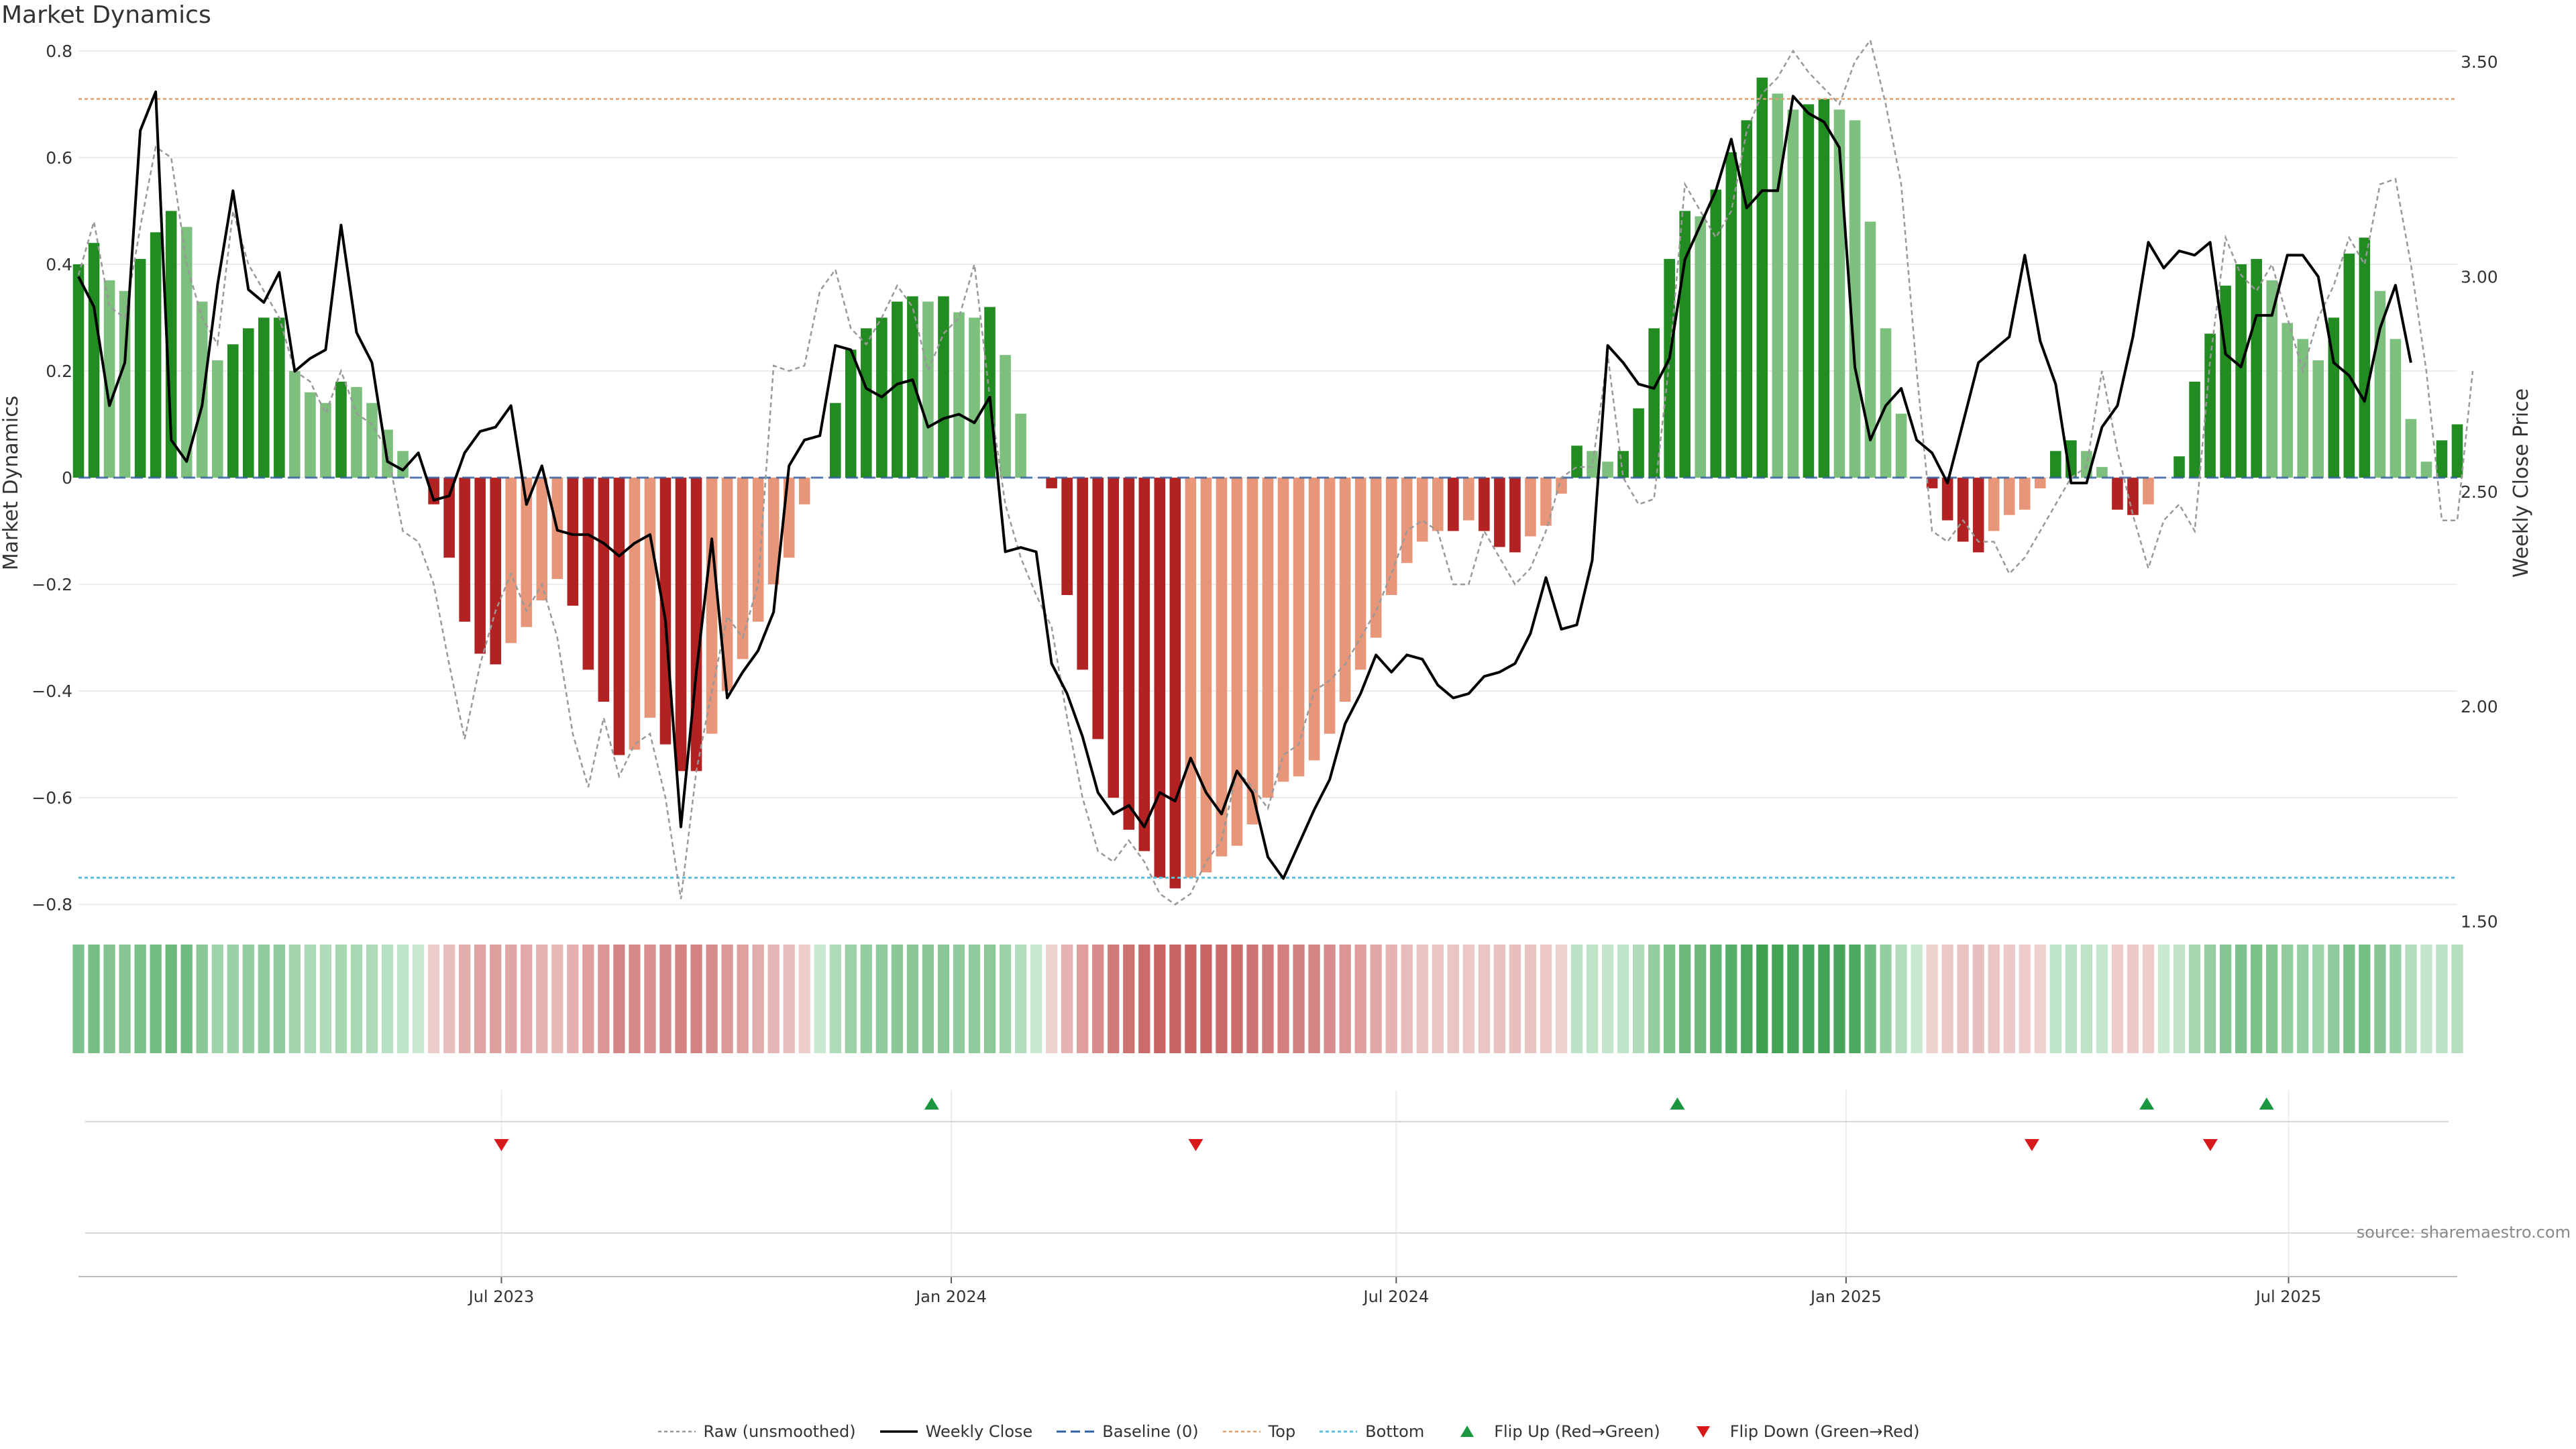 This screenshot has height=1449, width=2576. I want to click on legend-label: Top, so click(1282, 1431).